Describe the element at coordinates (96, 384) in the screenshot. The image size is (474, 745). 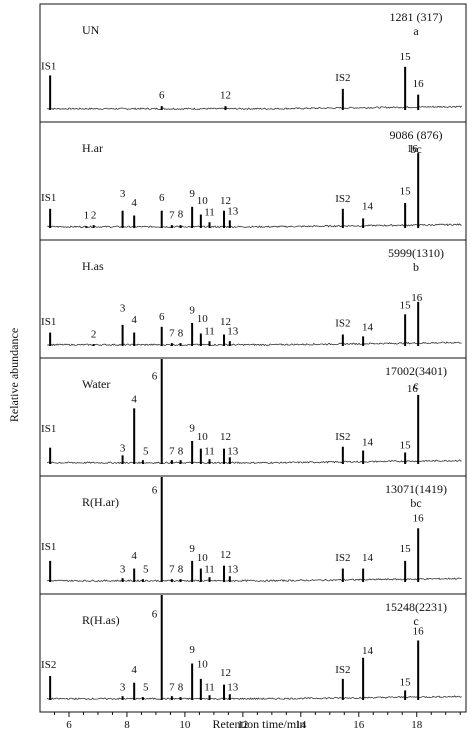
I see `sample-name: Water` at that location.